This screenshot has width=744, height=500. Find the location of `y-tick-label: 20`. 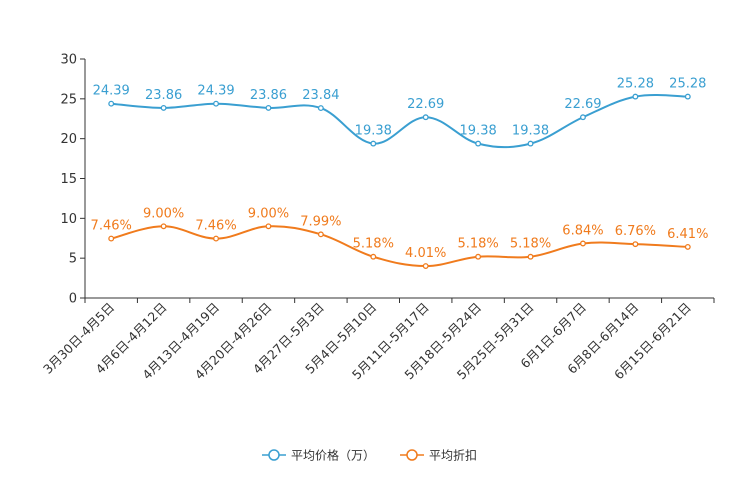

y-tick-label: 20 is located at coordinates (68, 139).